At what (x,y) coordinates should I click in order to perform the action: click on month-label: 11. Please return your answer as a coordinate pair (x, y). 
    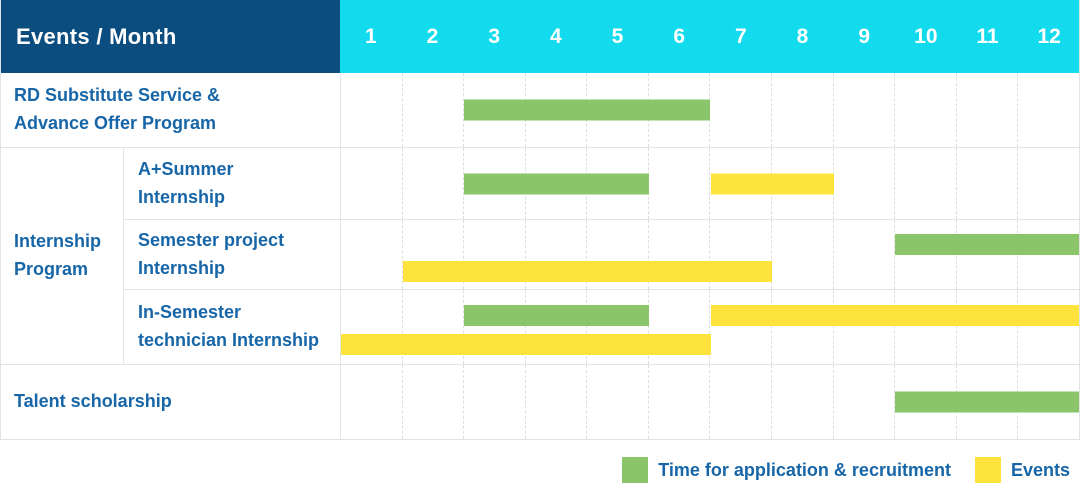
    Looking at the image, I should click on (987, 36).